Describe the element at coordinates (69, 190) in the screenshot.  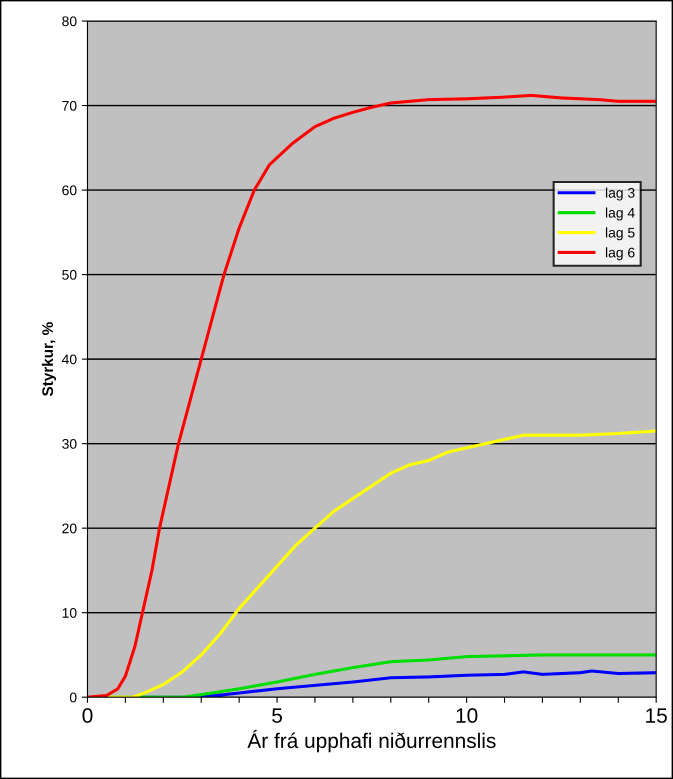
I see `y-tick-label: 60` at that location.